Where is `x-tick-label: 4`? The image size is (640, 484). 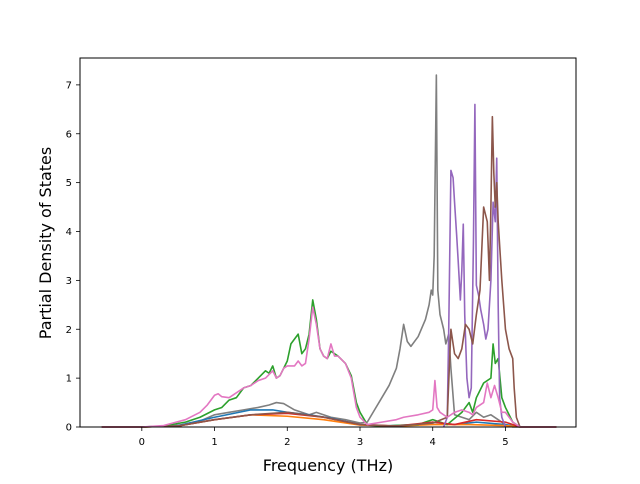
x-tick-label: 4 is located at coordinates (433, 442).